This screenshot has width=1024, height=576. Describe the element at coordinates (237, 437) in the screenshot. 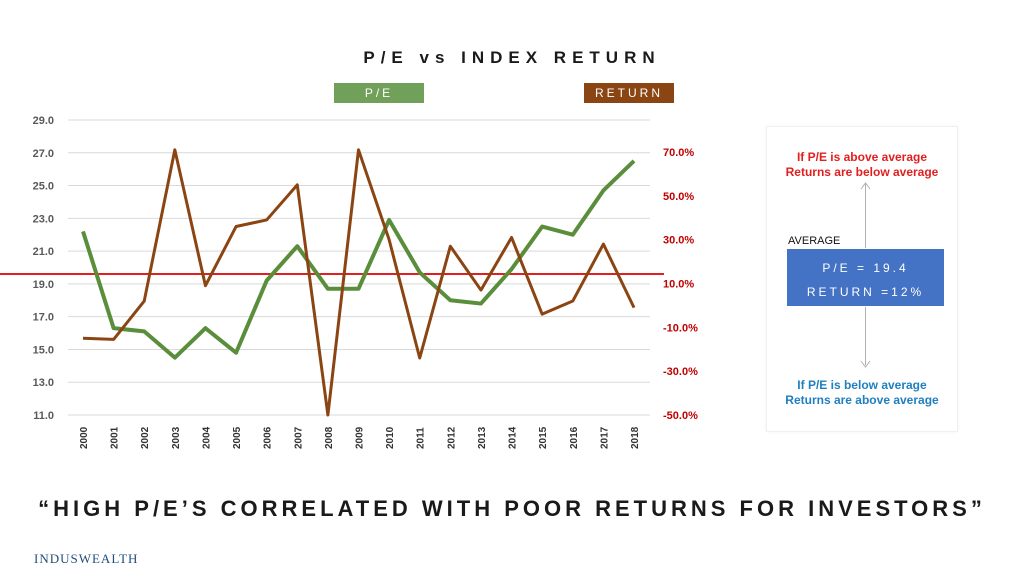

I see `x-tick-label: 2005` at that location.